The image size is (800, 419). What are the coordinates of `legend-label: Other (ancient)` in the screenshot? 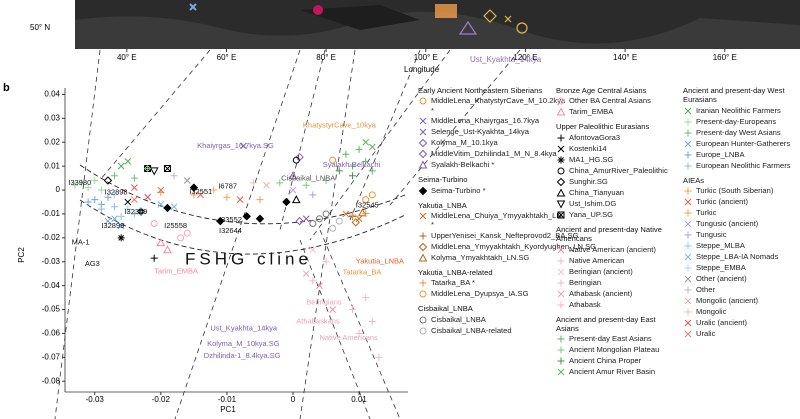 It's located at (721, 279).